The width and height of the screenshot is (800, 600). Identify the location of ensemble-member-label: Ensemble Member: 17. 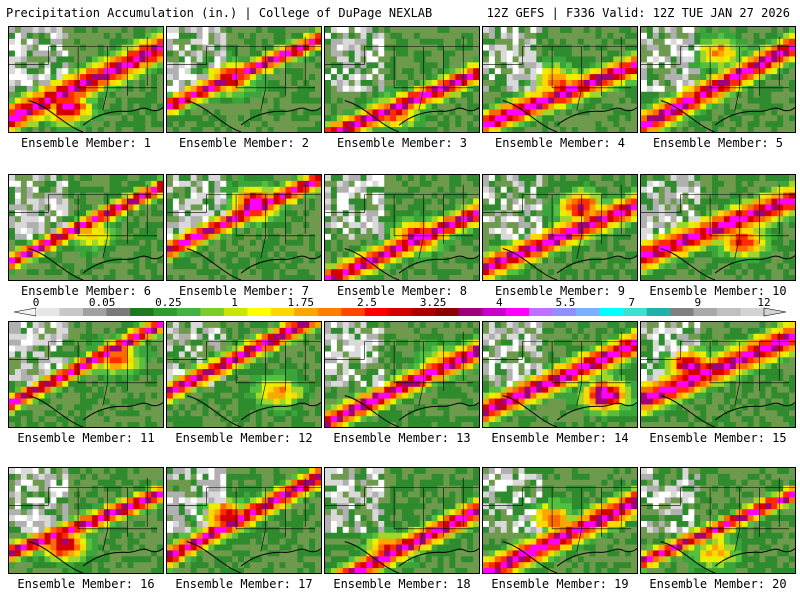
(244, 584).